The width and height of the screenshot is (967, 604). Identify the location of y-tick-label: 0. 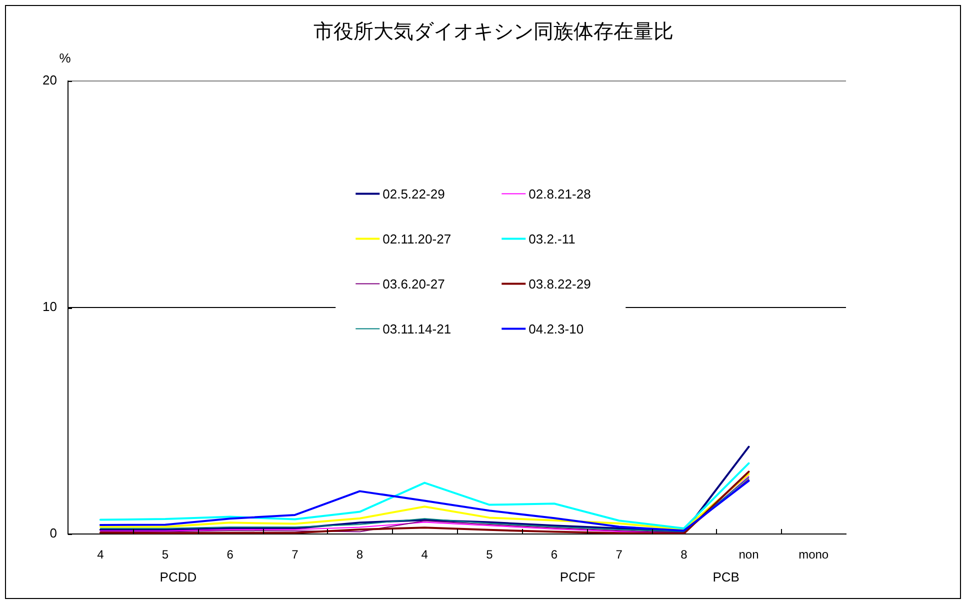
(53, 533).